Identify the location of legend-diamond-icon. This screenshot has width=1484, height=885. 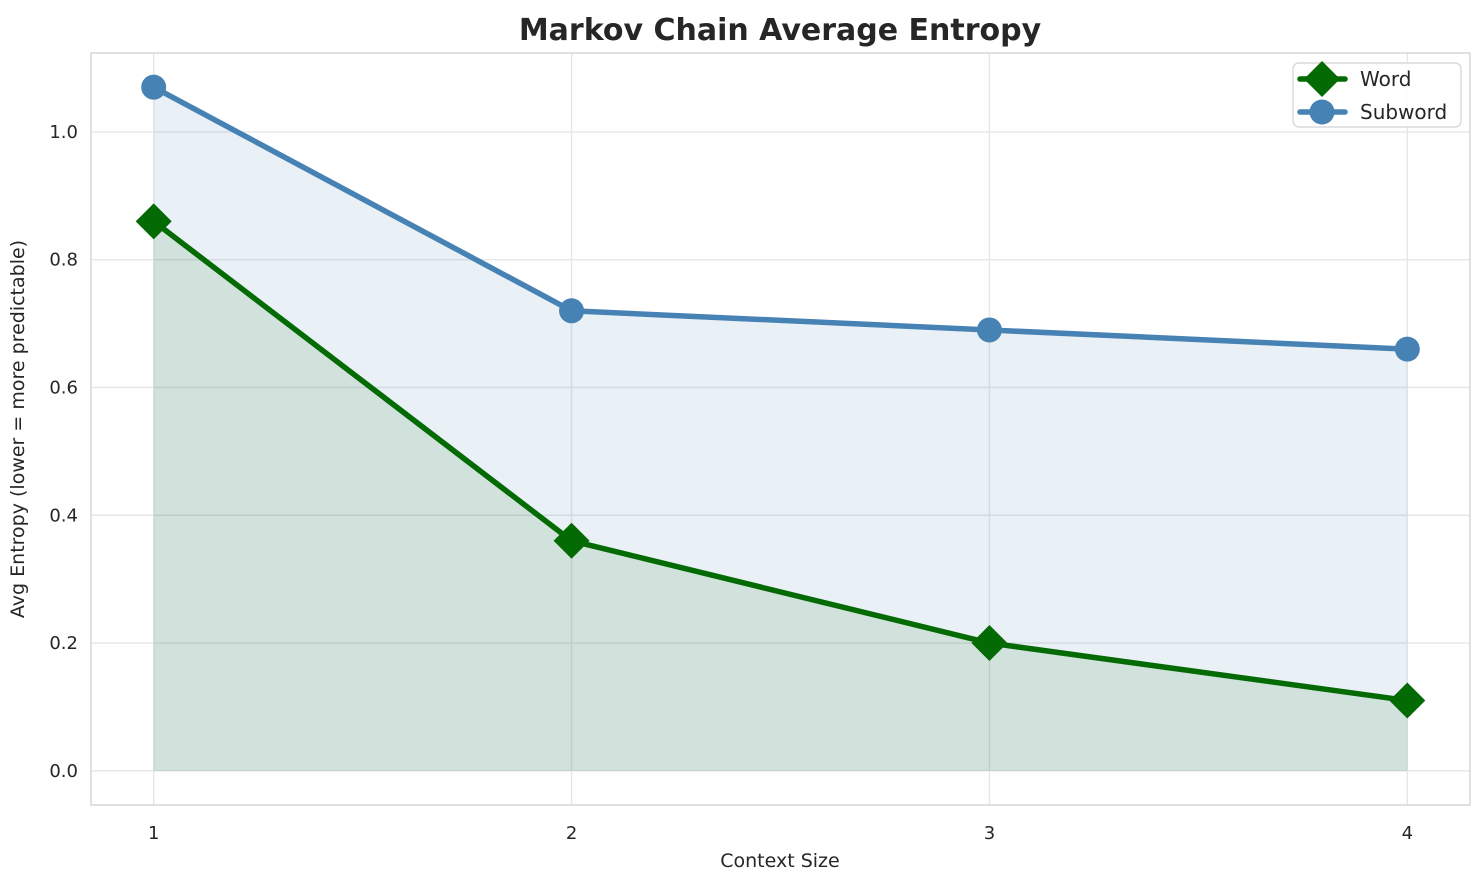
(1322, 79).